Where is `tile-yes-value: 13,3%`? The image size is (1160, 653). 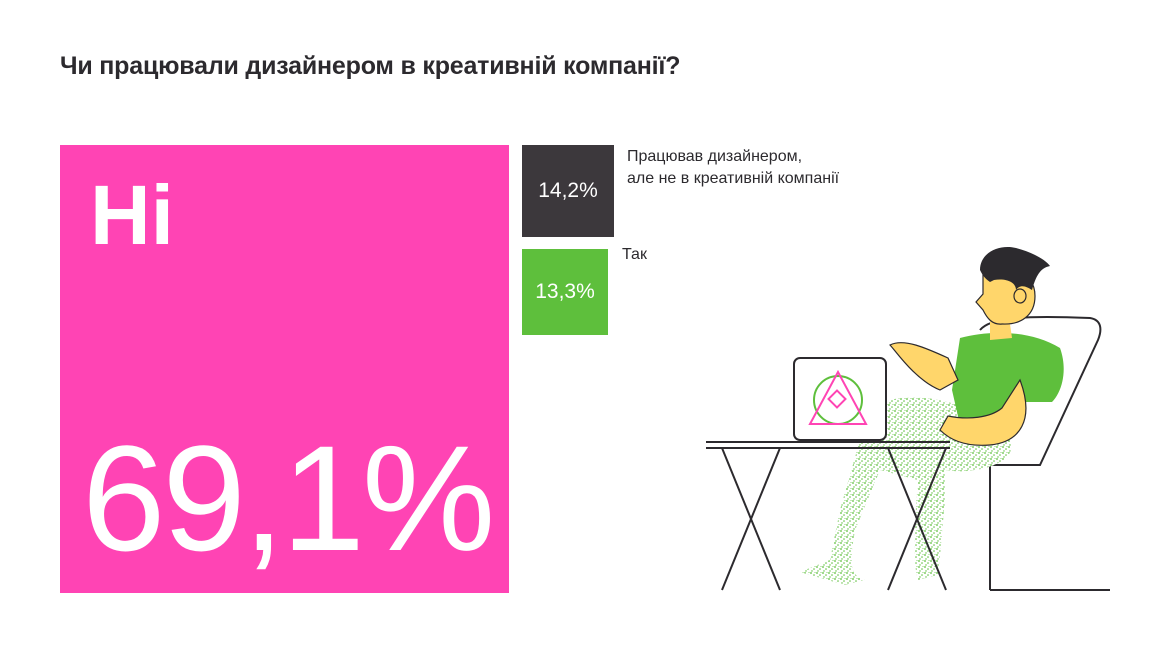 tile-yes-value: 13,3% is located at coordinates (565, 291).